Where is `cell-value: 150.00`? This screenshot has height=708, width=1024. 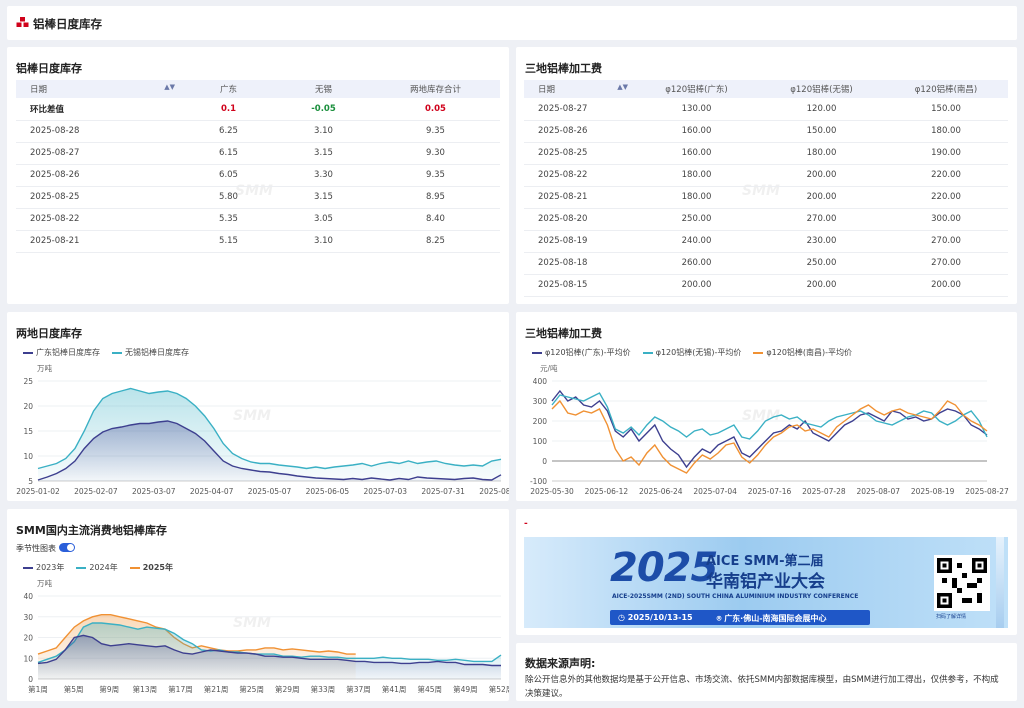 cell-value: 150.00 is located at coordinates (946, 109).